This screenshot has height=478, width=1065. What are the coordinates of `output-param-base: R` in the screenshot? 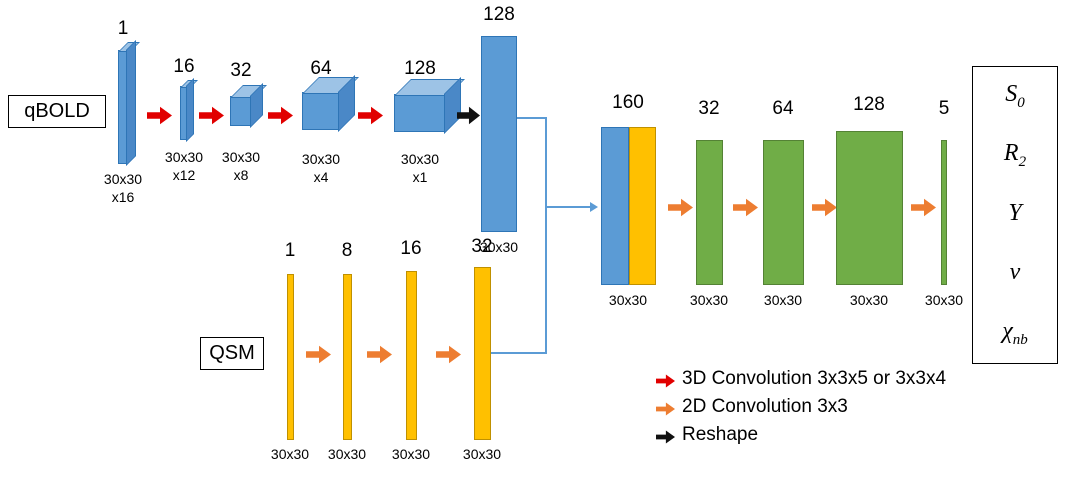 It's located at (1011, 153).